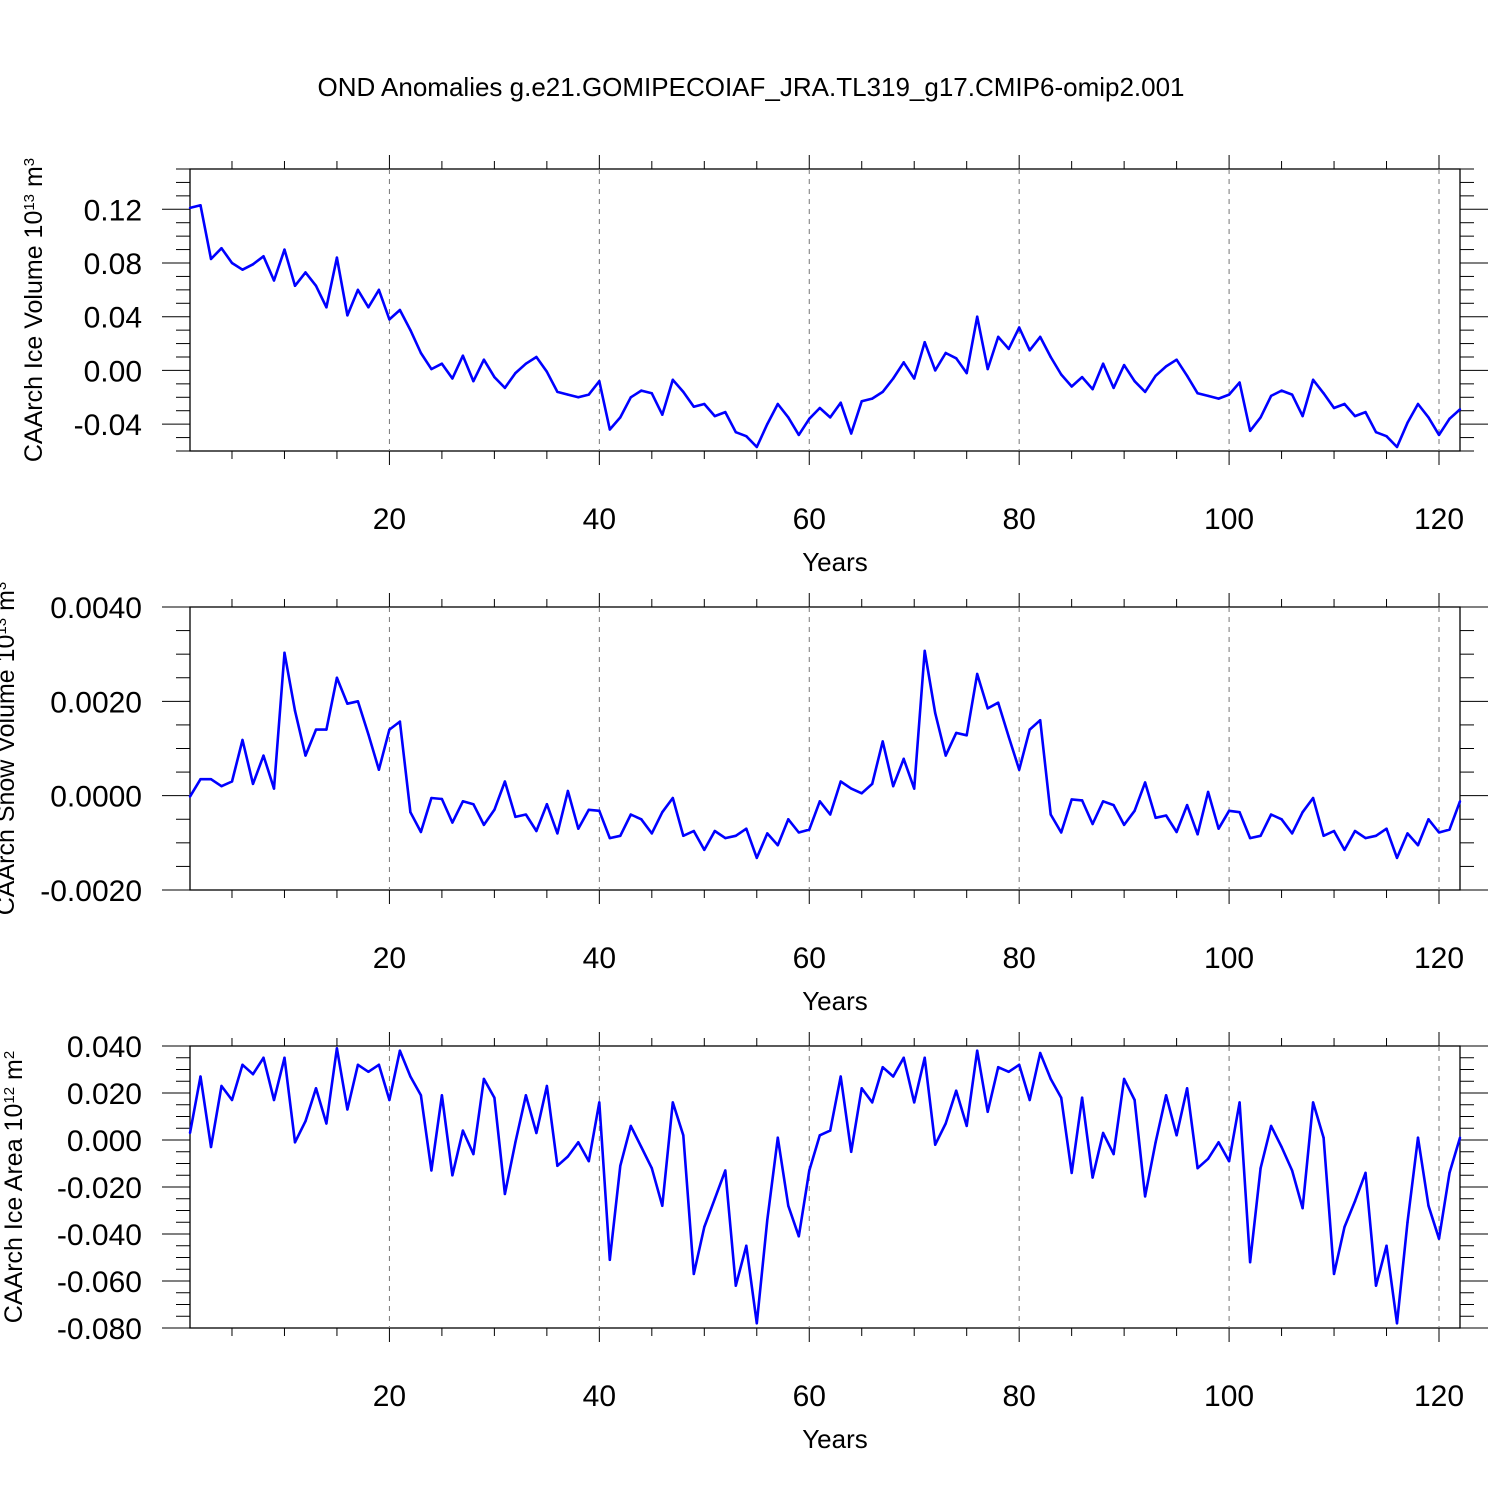  Describe the element at coordinates (113, 264) in the screenshot. I see `y-tick-label: 0.08` at that location.